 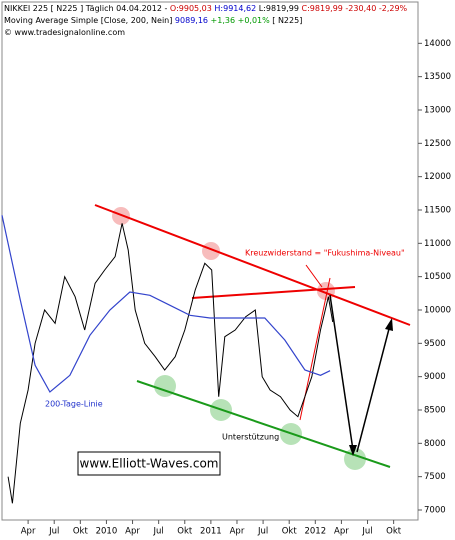 I want to click on y-tick-label: 14000, so click(x=437, y=44).